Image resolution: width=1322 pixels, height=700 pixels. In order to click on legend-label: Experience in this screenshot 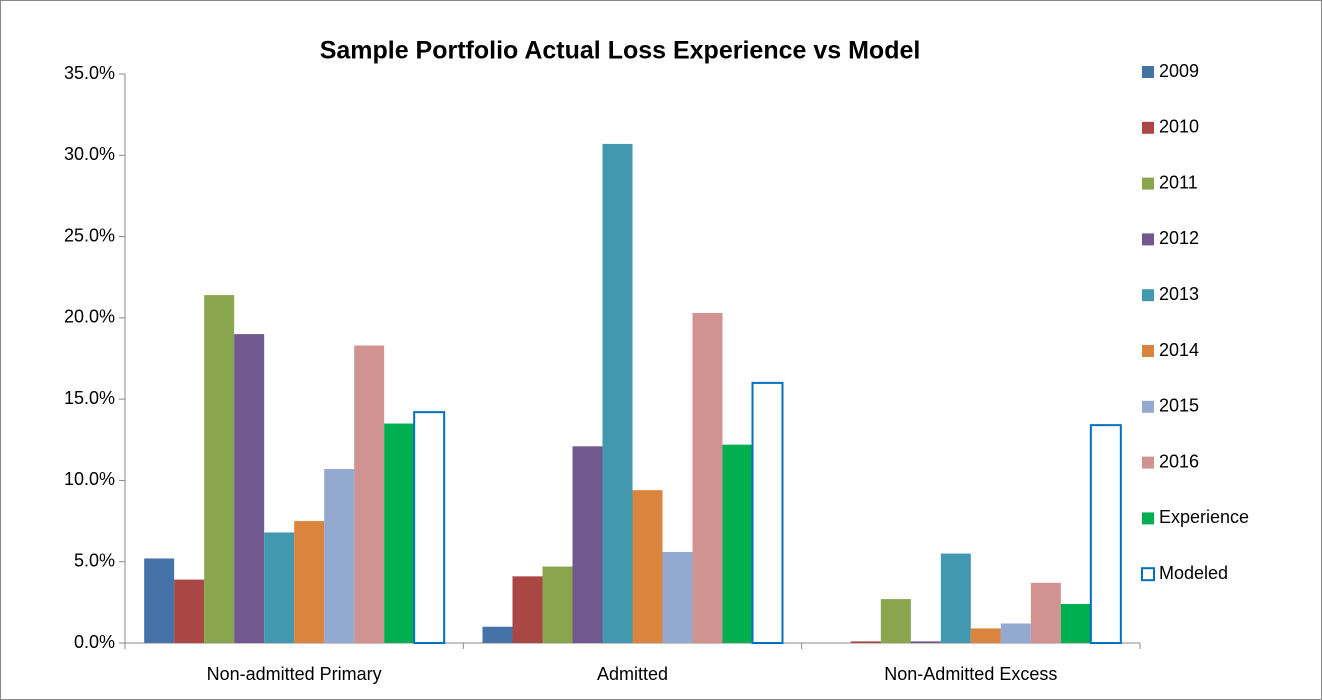, I will do `click(1204, 517)`.